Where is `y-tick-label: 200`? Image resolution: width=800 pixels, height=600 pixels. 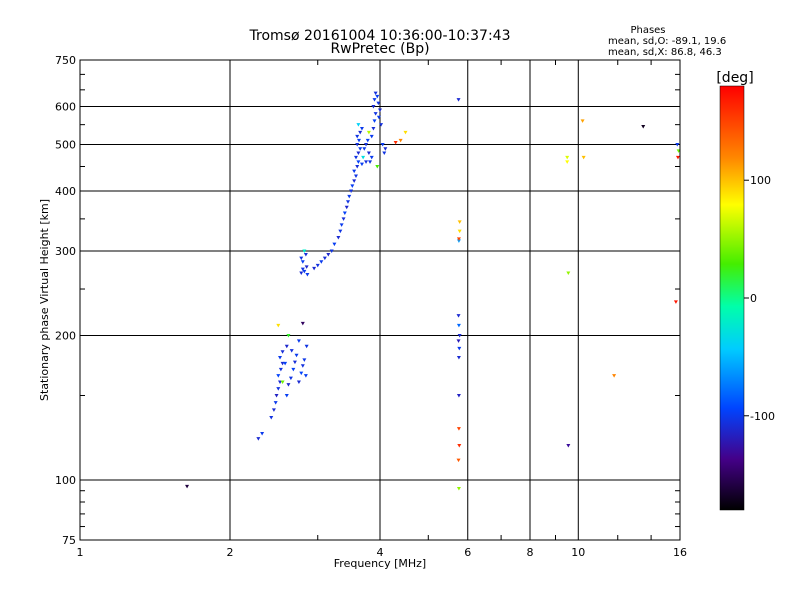 y-tick-label: 200 is located at coordinates (65, 336).